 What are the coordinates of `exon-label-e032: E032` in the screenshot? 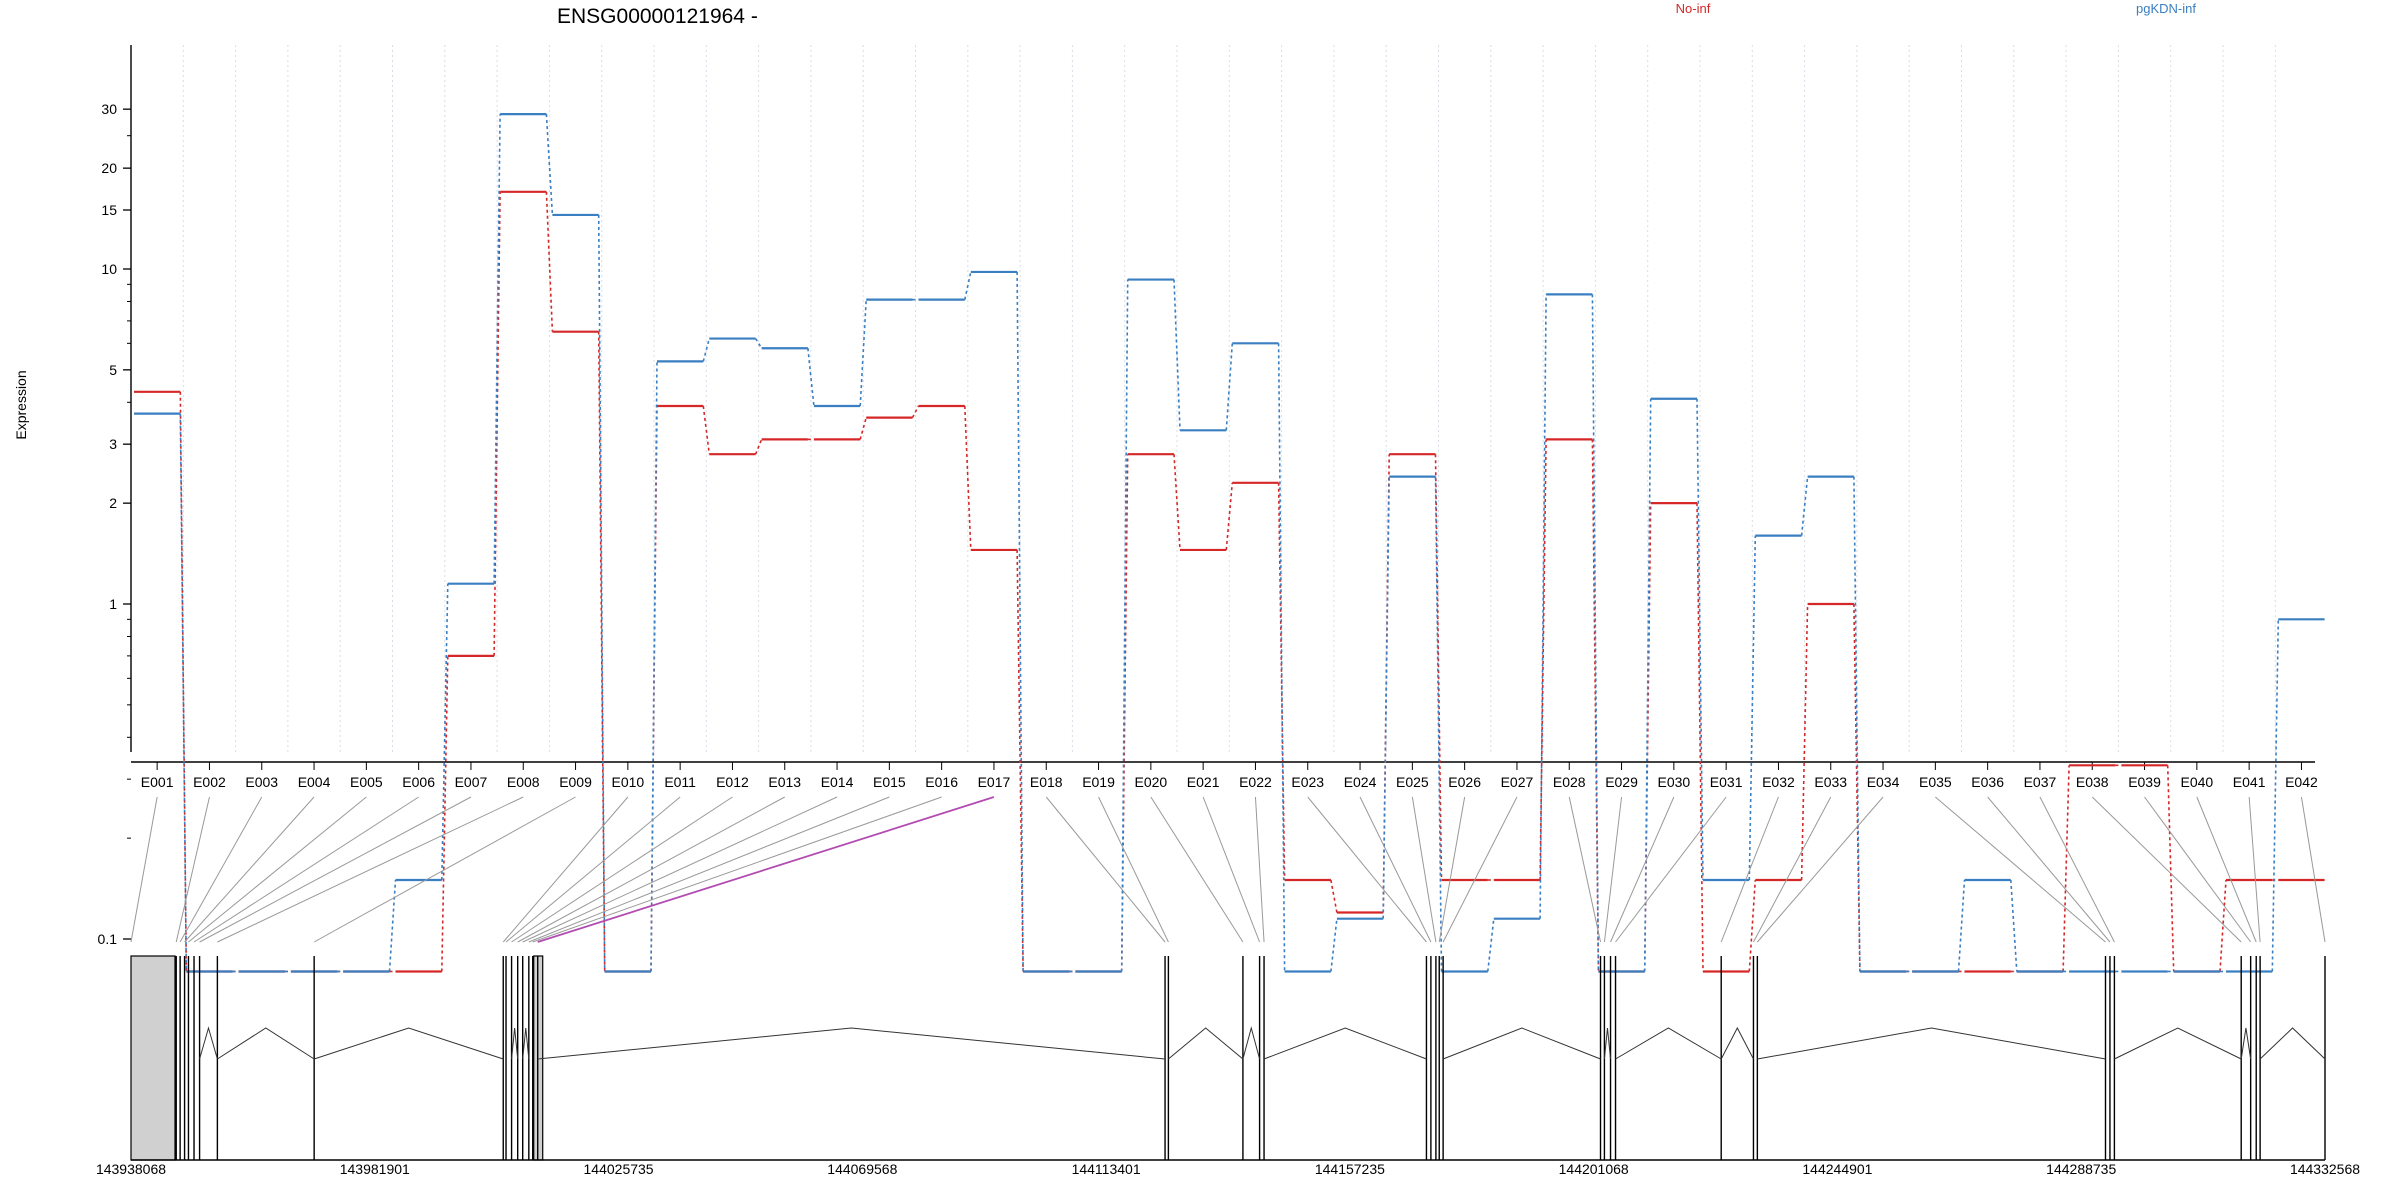 It's located at (1778, 782).